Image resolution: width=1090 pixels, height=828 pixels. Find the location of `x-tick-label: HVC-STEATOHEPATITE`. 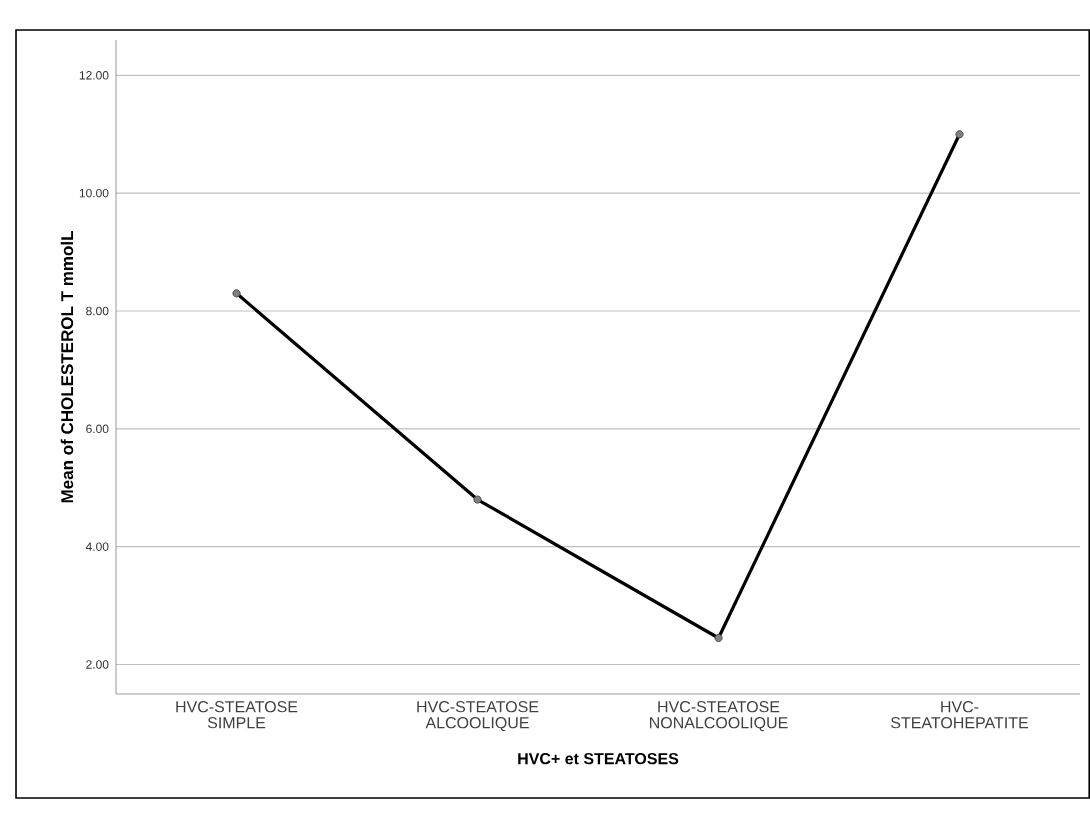

x-tick-label: HVC-STEATOHEPATITE is located at coordinates (960, 715).